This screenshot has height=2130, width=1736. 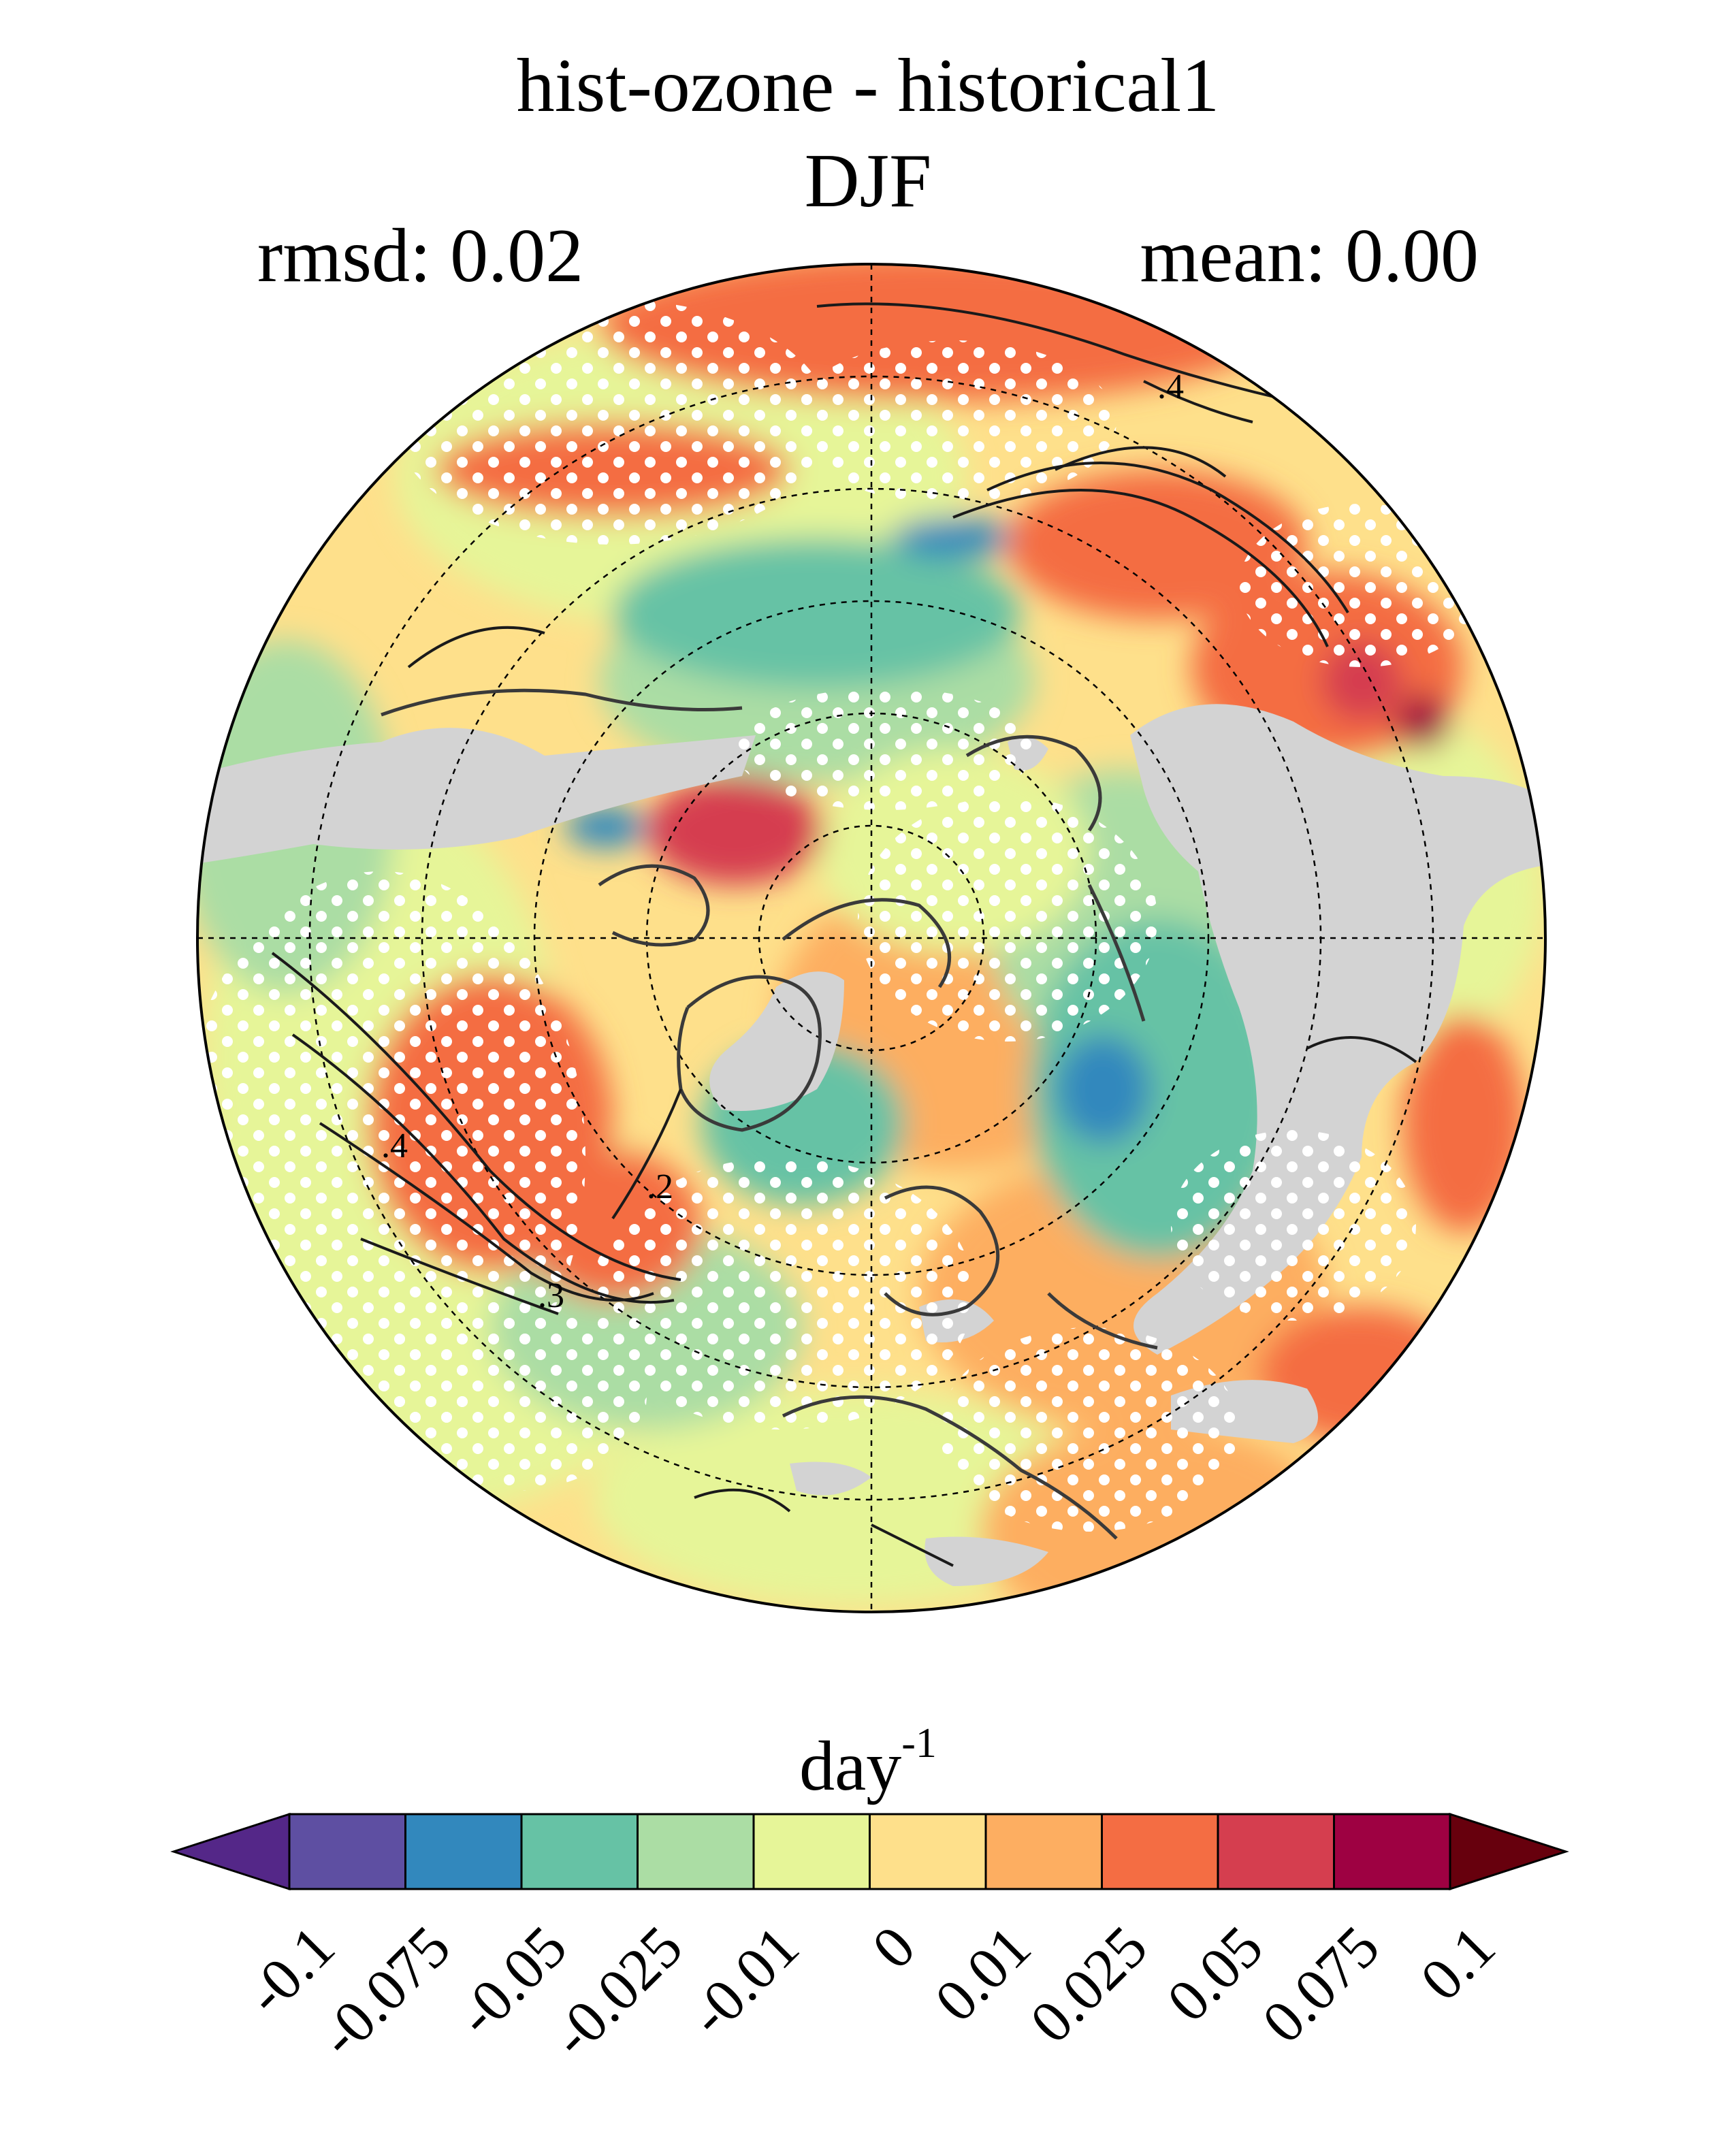 I want to click on contour-label: .3, so click(x=551, y=1295).